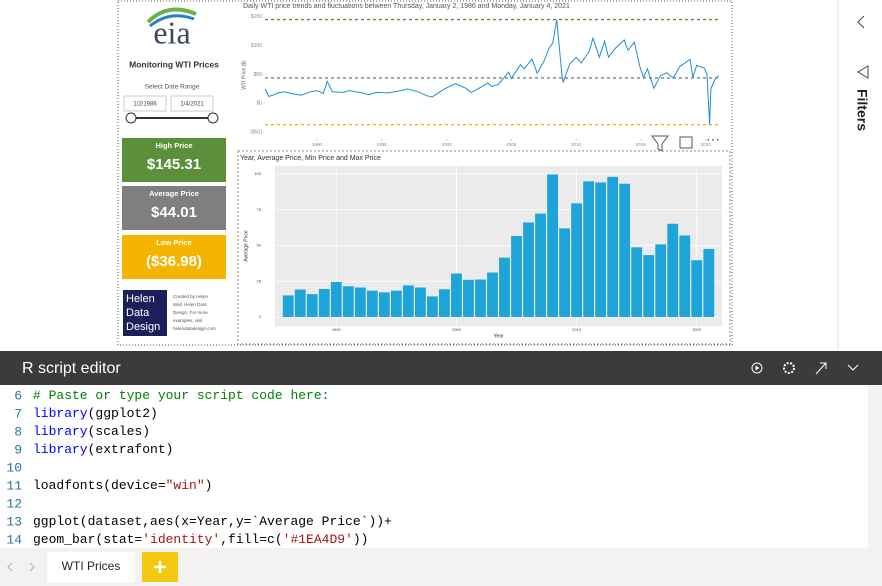 This screenshot has width=882, height=586. I want to click on editor-header, so click(441, 368).